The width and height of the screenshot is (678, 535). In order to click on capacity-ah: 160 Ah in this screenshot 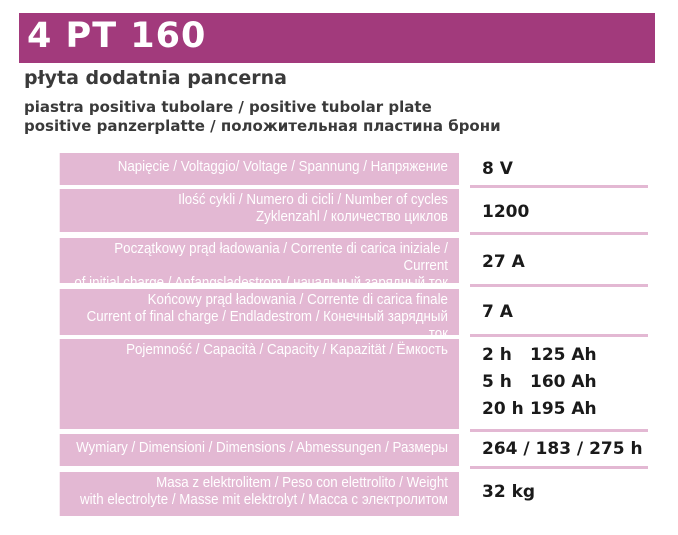, I will do `click(563, 382)`.